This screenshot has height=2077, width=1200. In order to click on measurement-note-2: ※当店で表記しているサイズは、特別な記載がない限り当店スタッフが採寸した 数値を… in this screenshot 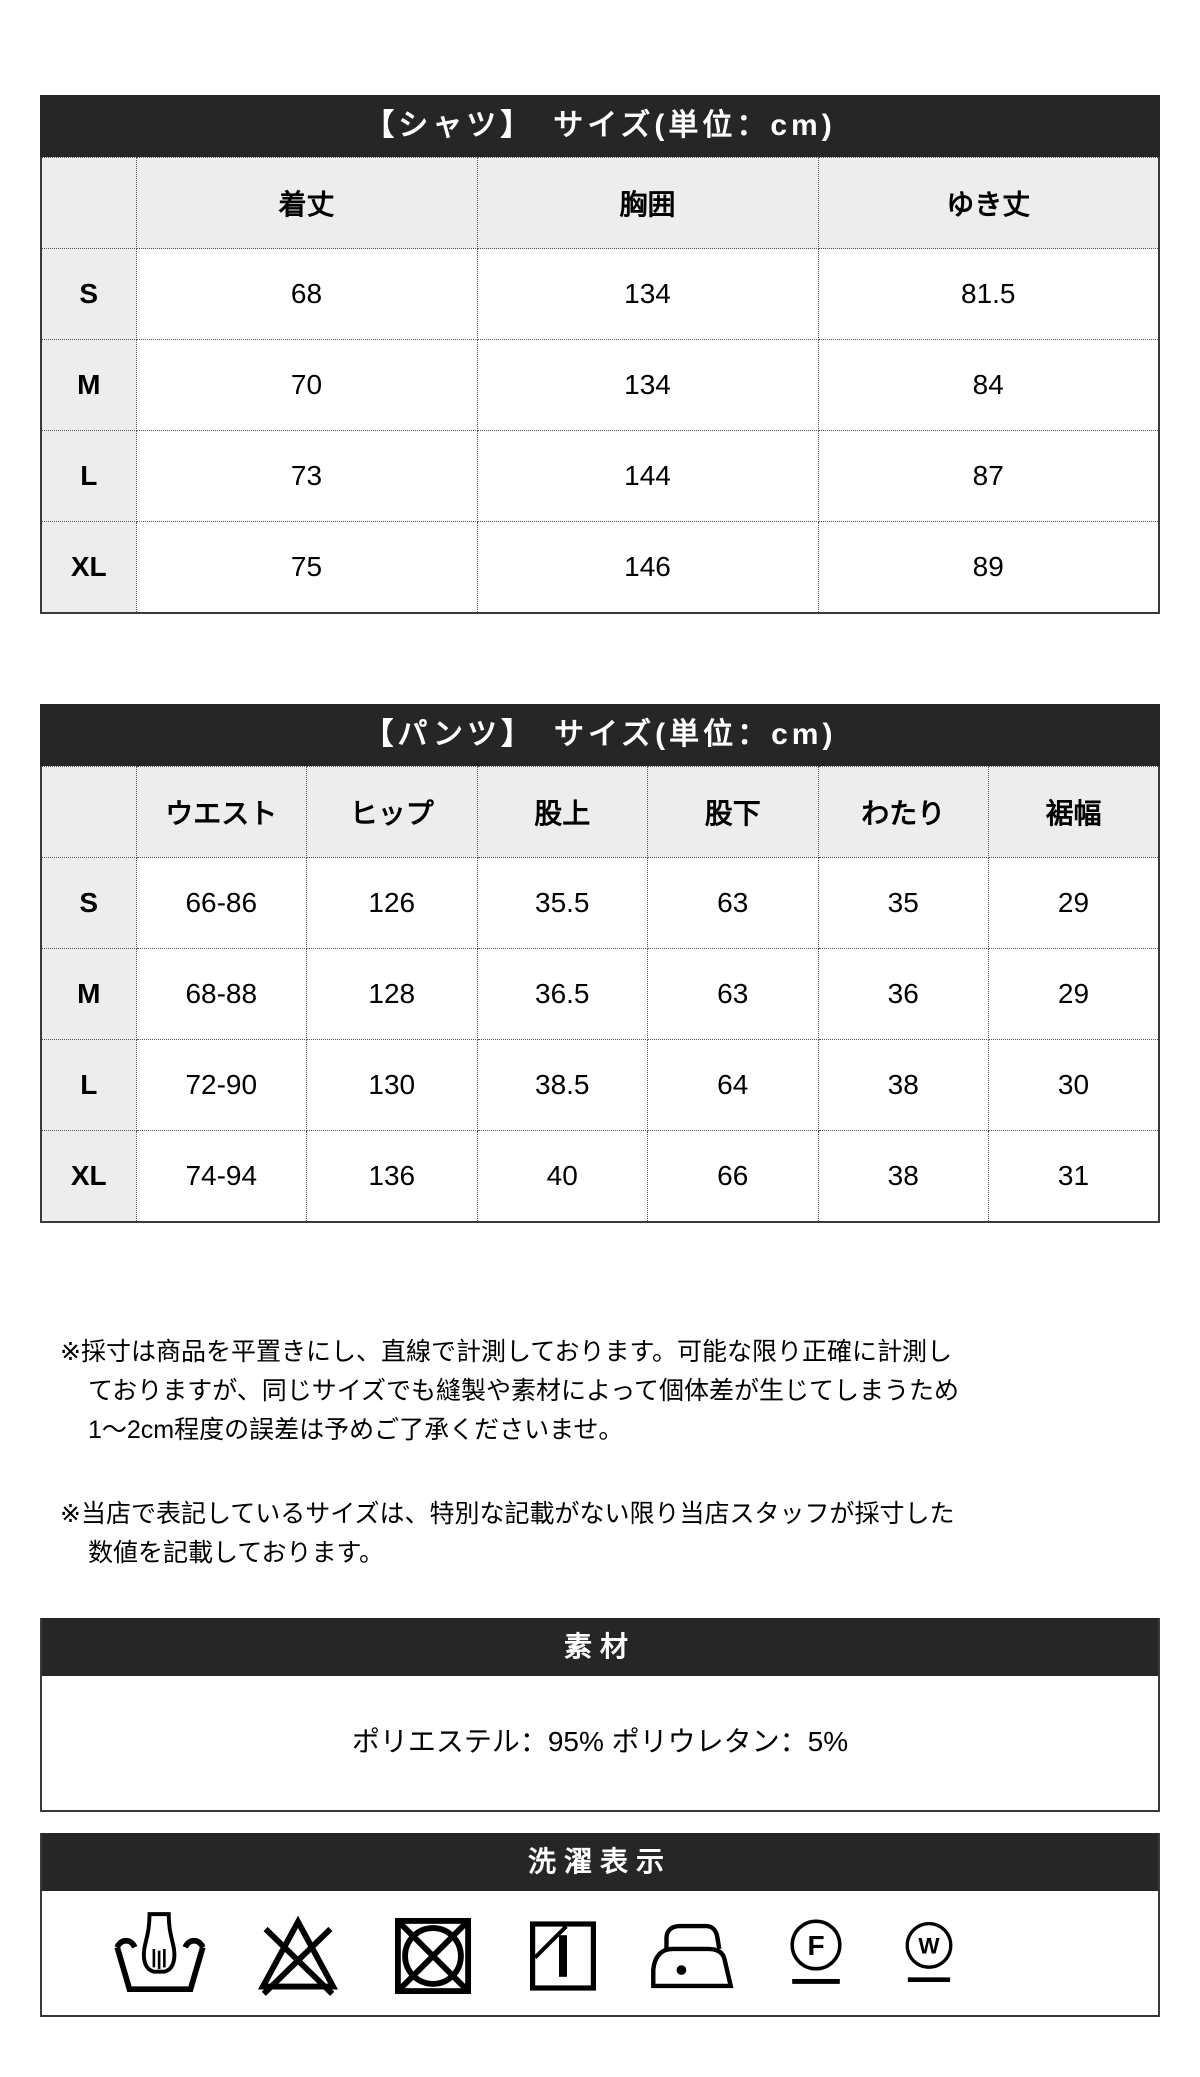, I will do `click(600, 1534)`.